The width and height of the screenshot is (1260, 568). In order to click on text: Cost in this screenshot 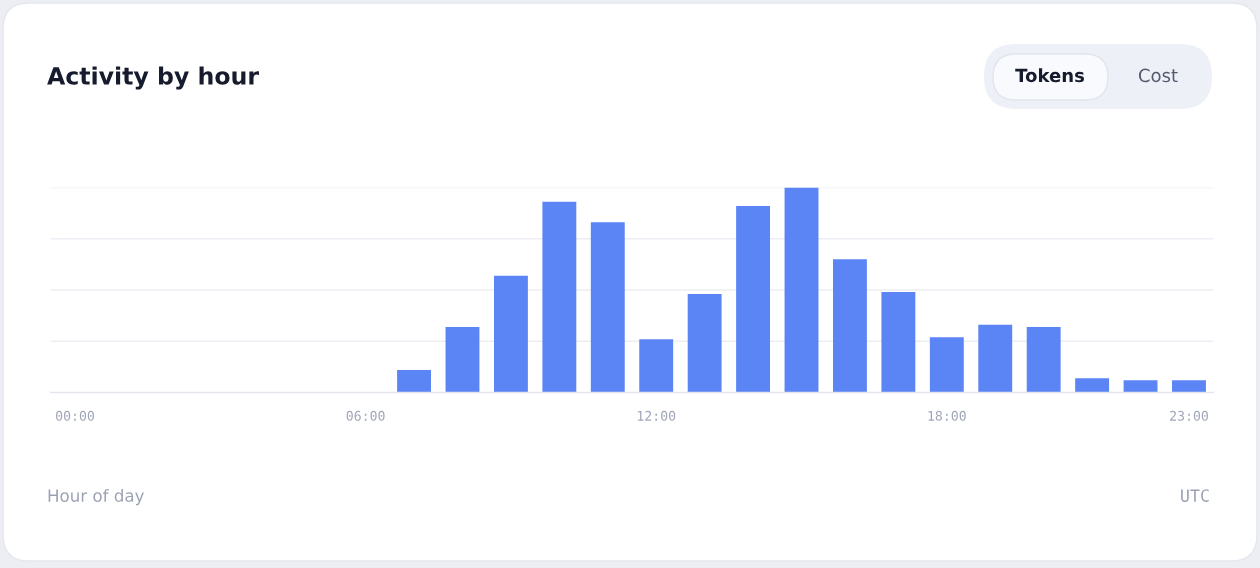, I will do `click(1158, 75)`.